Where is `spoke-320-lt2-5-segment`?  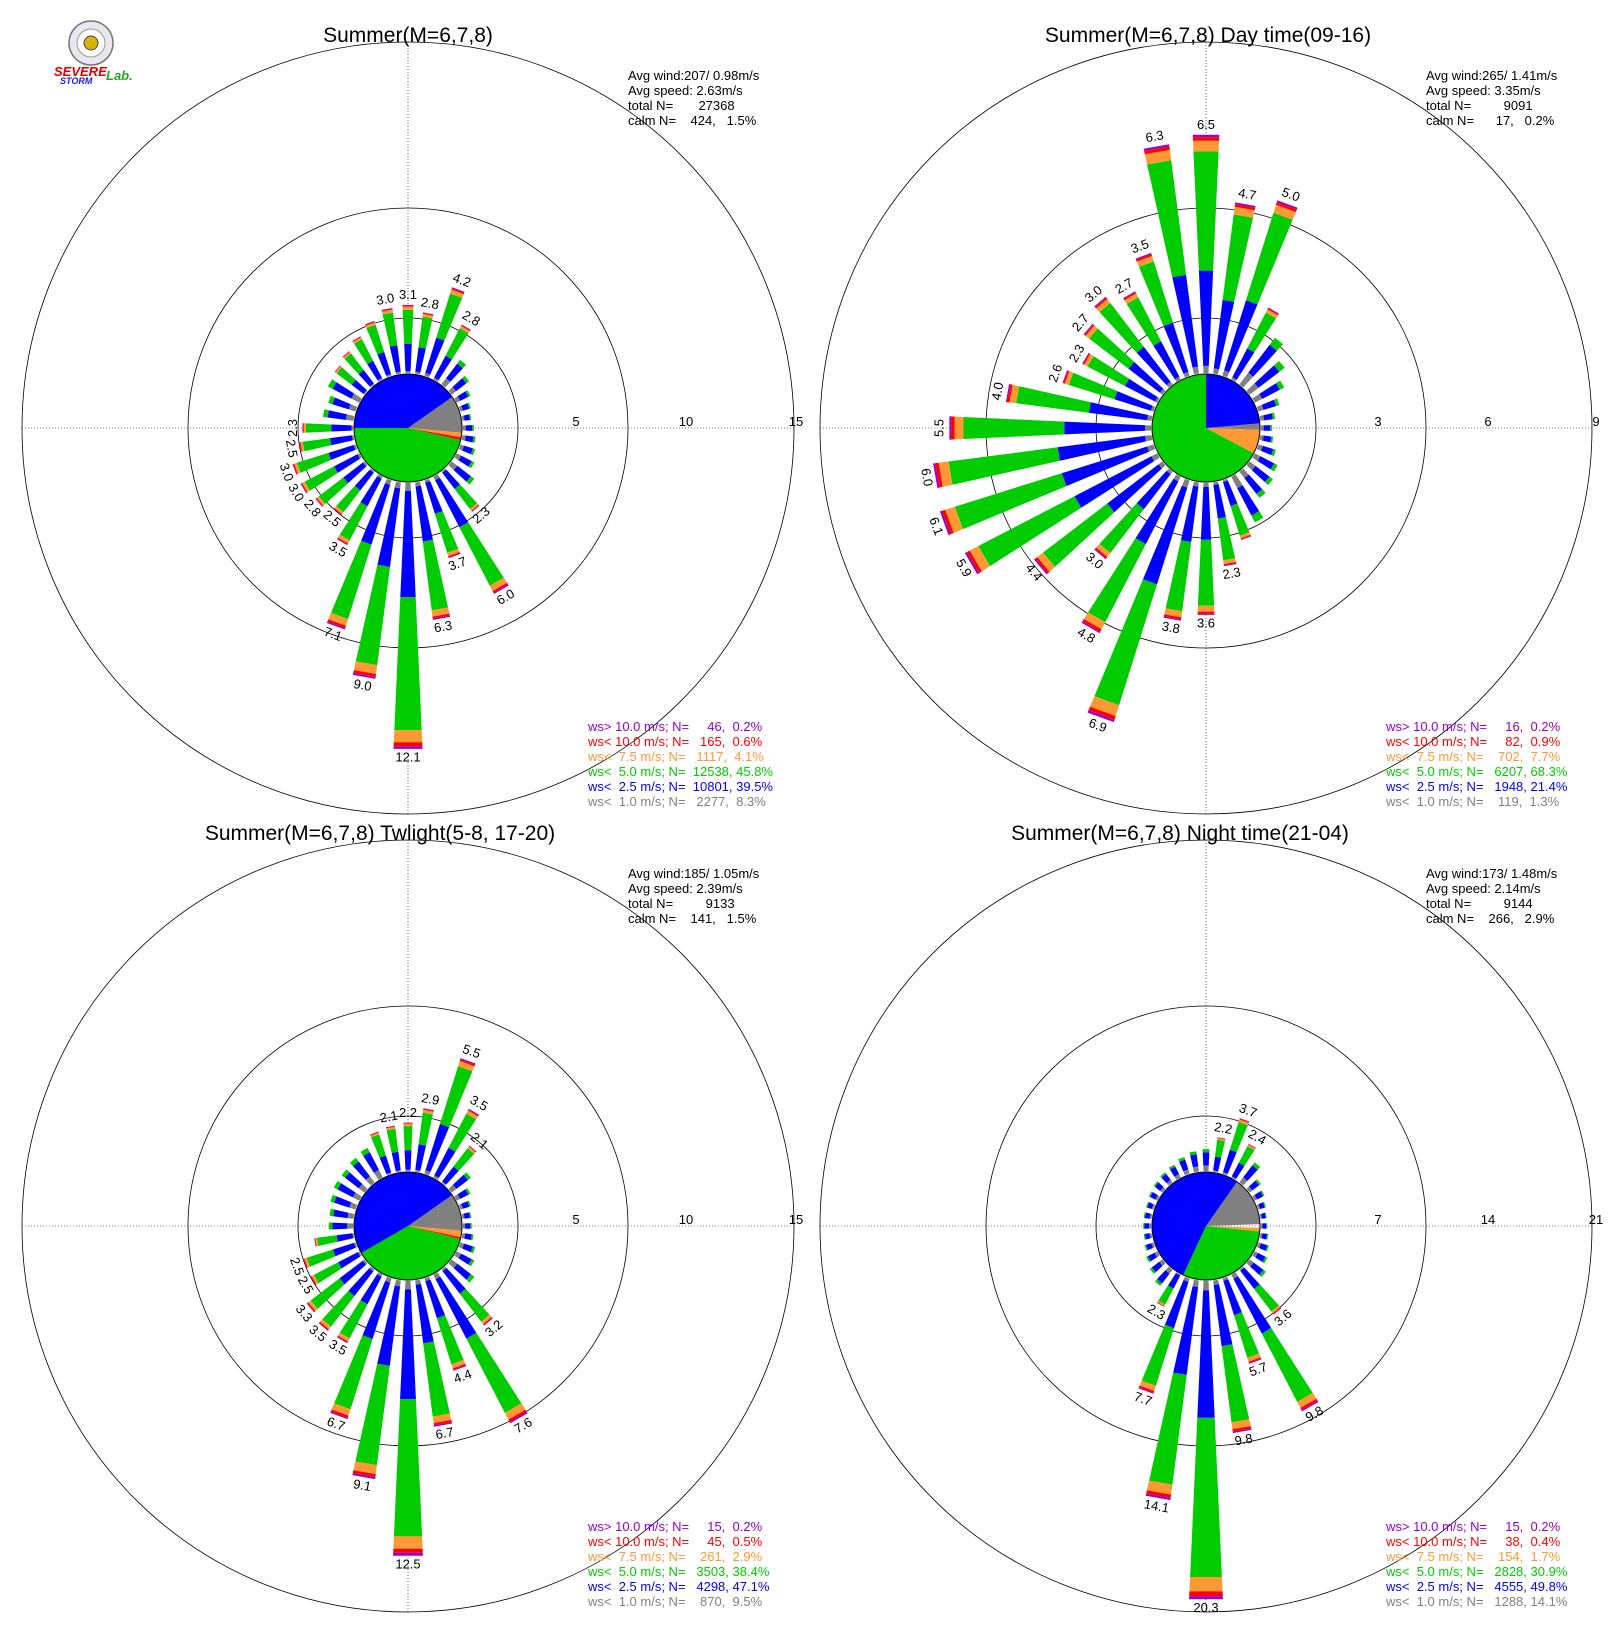 spoke-320-lt2-5-segment is located at coordinates (1166, 1178).